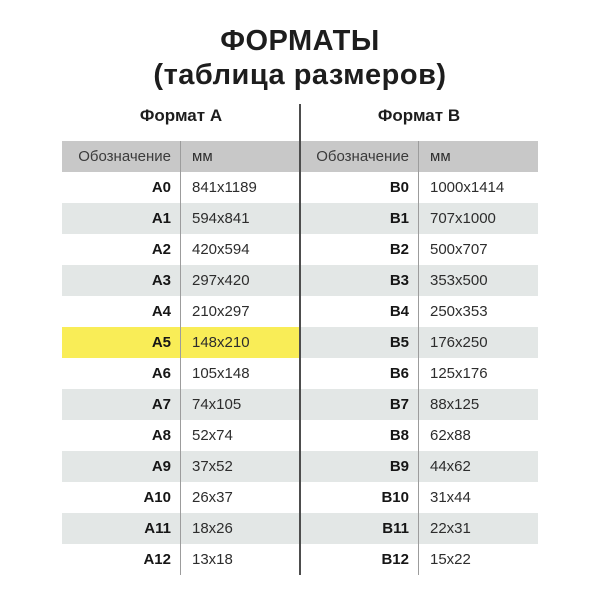 Image resolution: width=600 pixels, height=600 pixels. I want to click on table-row: B2 500x707, so click(419, 249).